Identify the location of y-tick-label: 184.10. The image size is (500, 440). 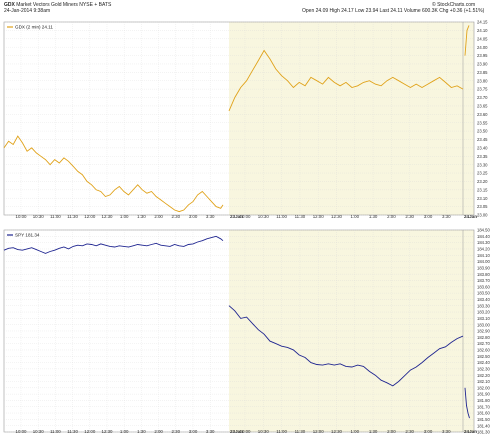
(483, 255).